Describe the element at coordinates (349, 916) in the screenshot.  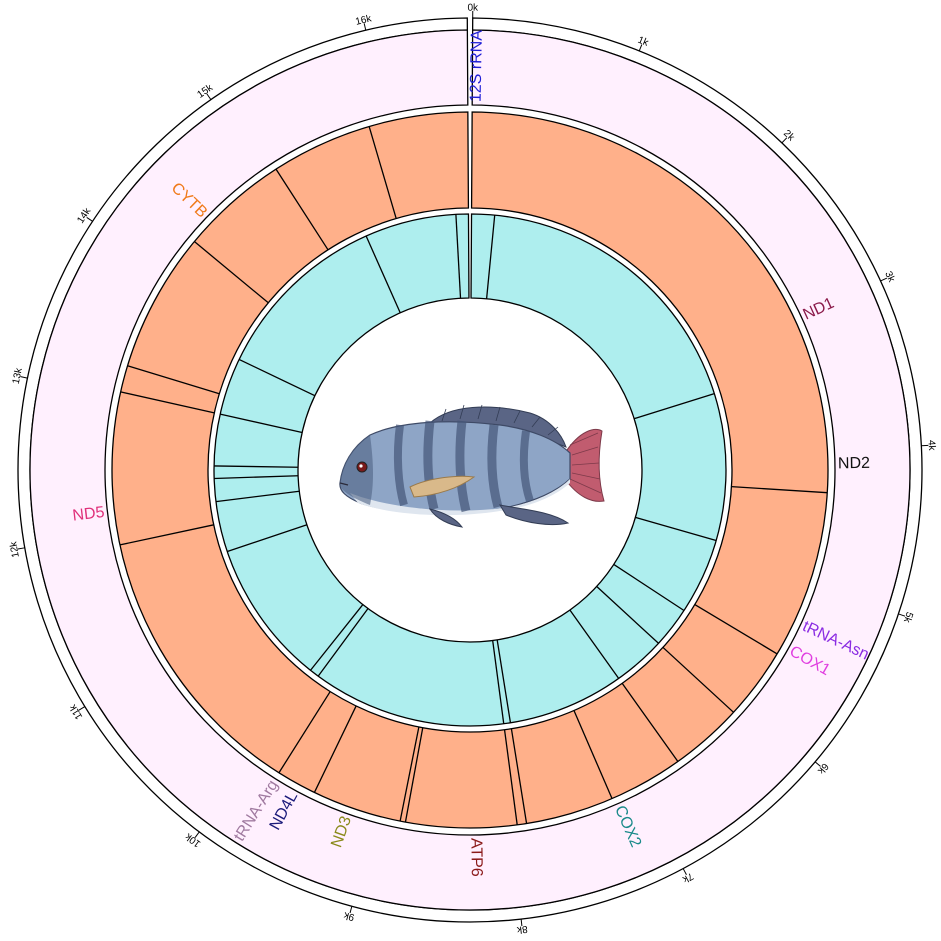
I see `scale-tick-label: 9k` at that location.